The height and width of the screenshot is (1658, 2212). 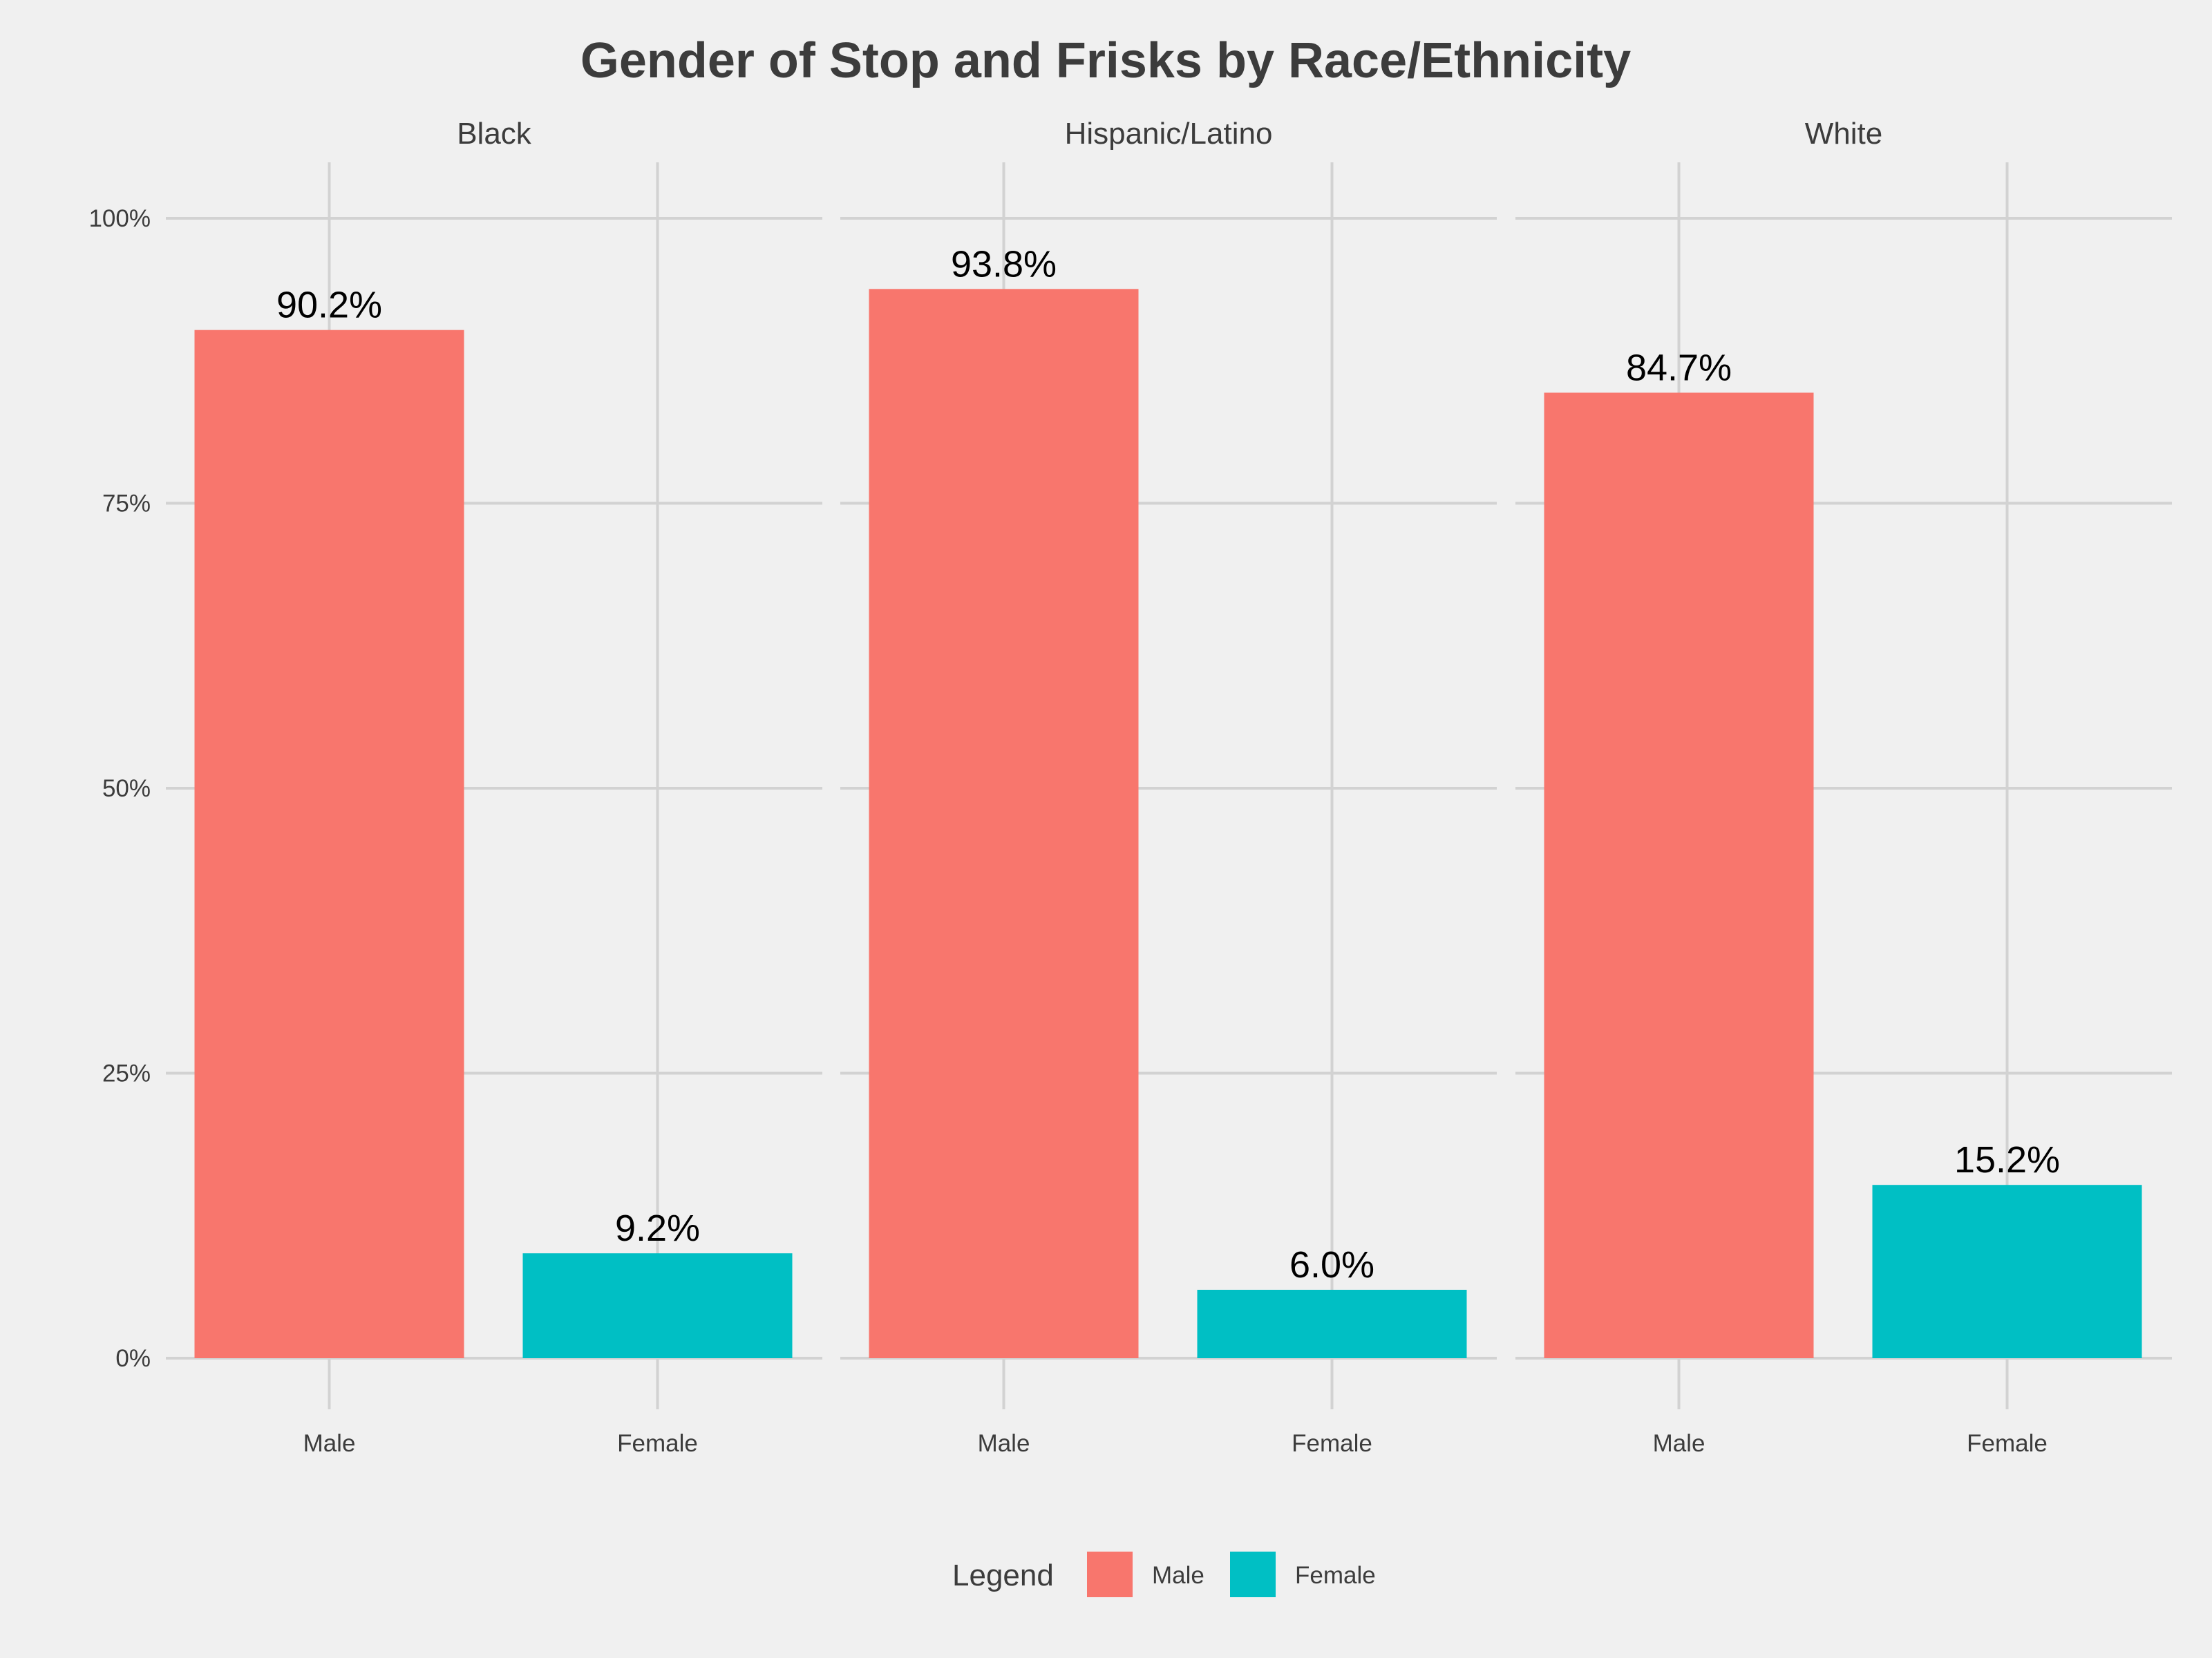 I want to click on facet-label: Hispanic/Latino, so click(x=1169, y=134).